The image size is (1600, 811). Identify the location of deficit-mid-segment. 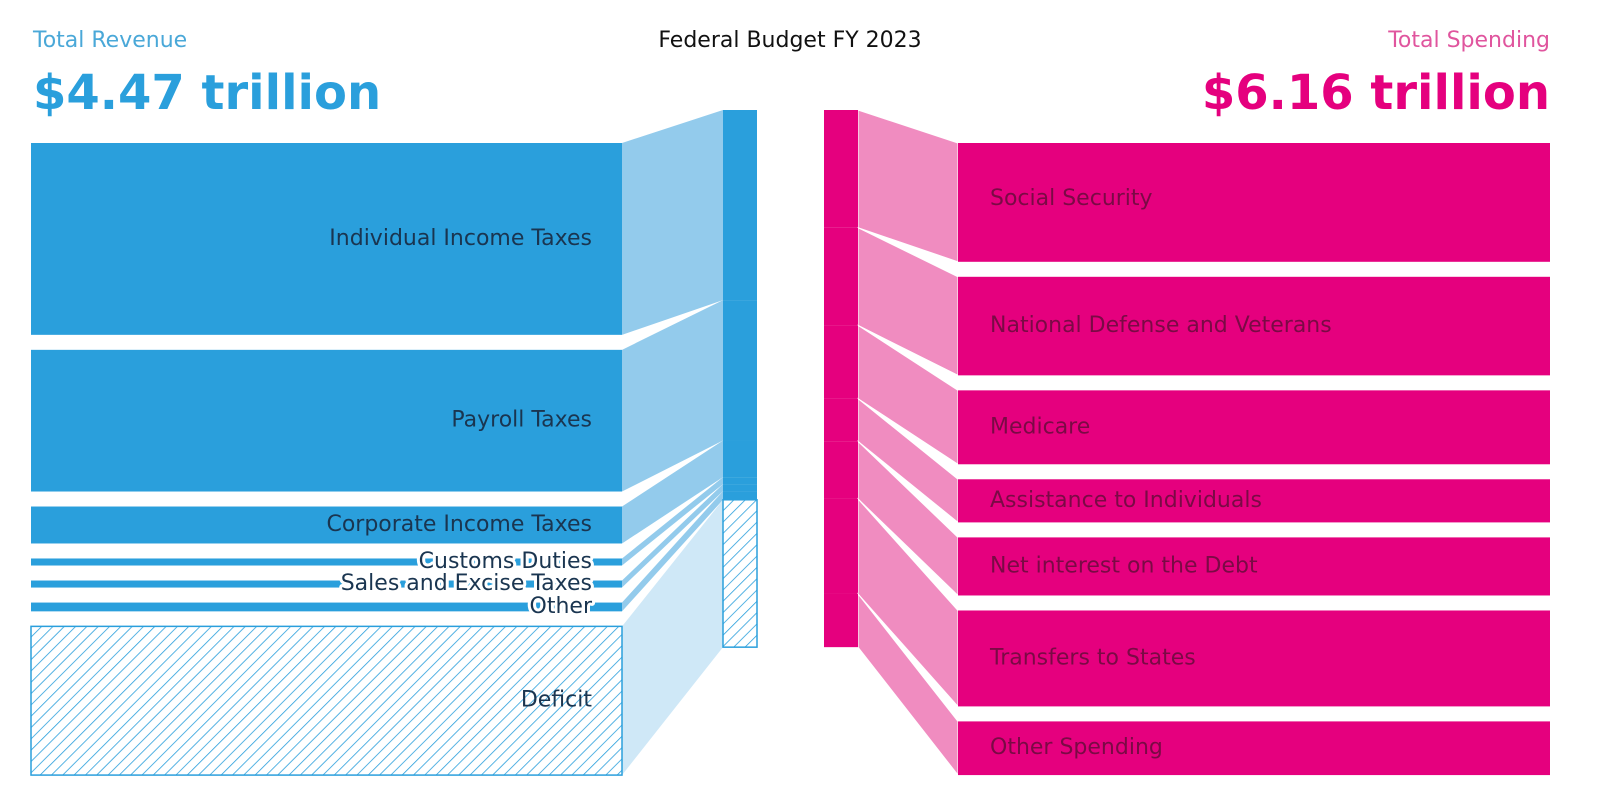
(740, 573).